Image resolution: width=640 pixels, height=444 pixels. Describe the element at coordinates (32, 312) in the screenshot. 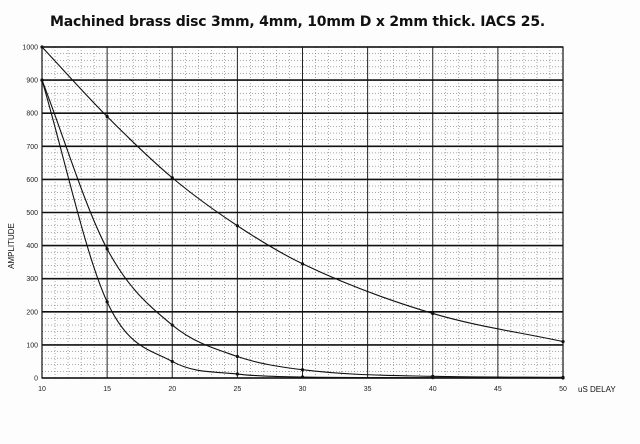

I see `y-tick-label: 200` at that location.